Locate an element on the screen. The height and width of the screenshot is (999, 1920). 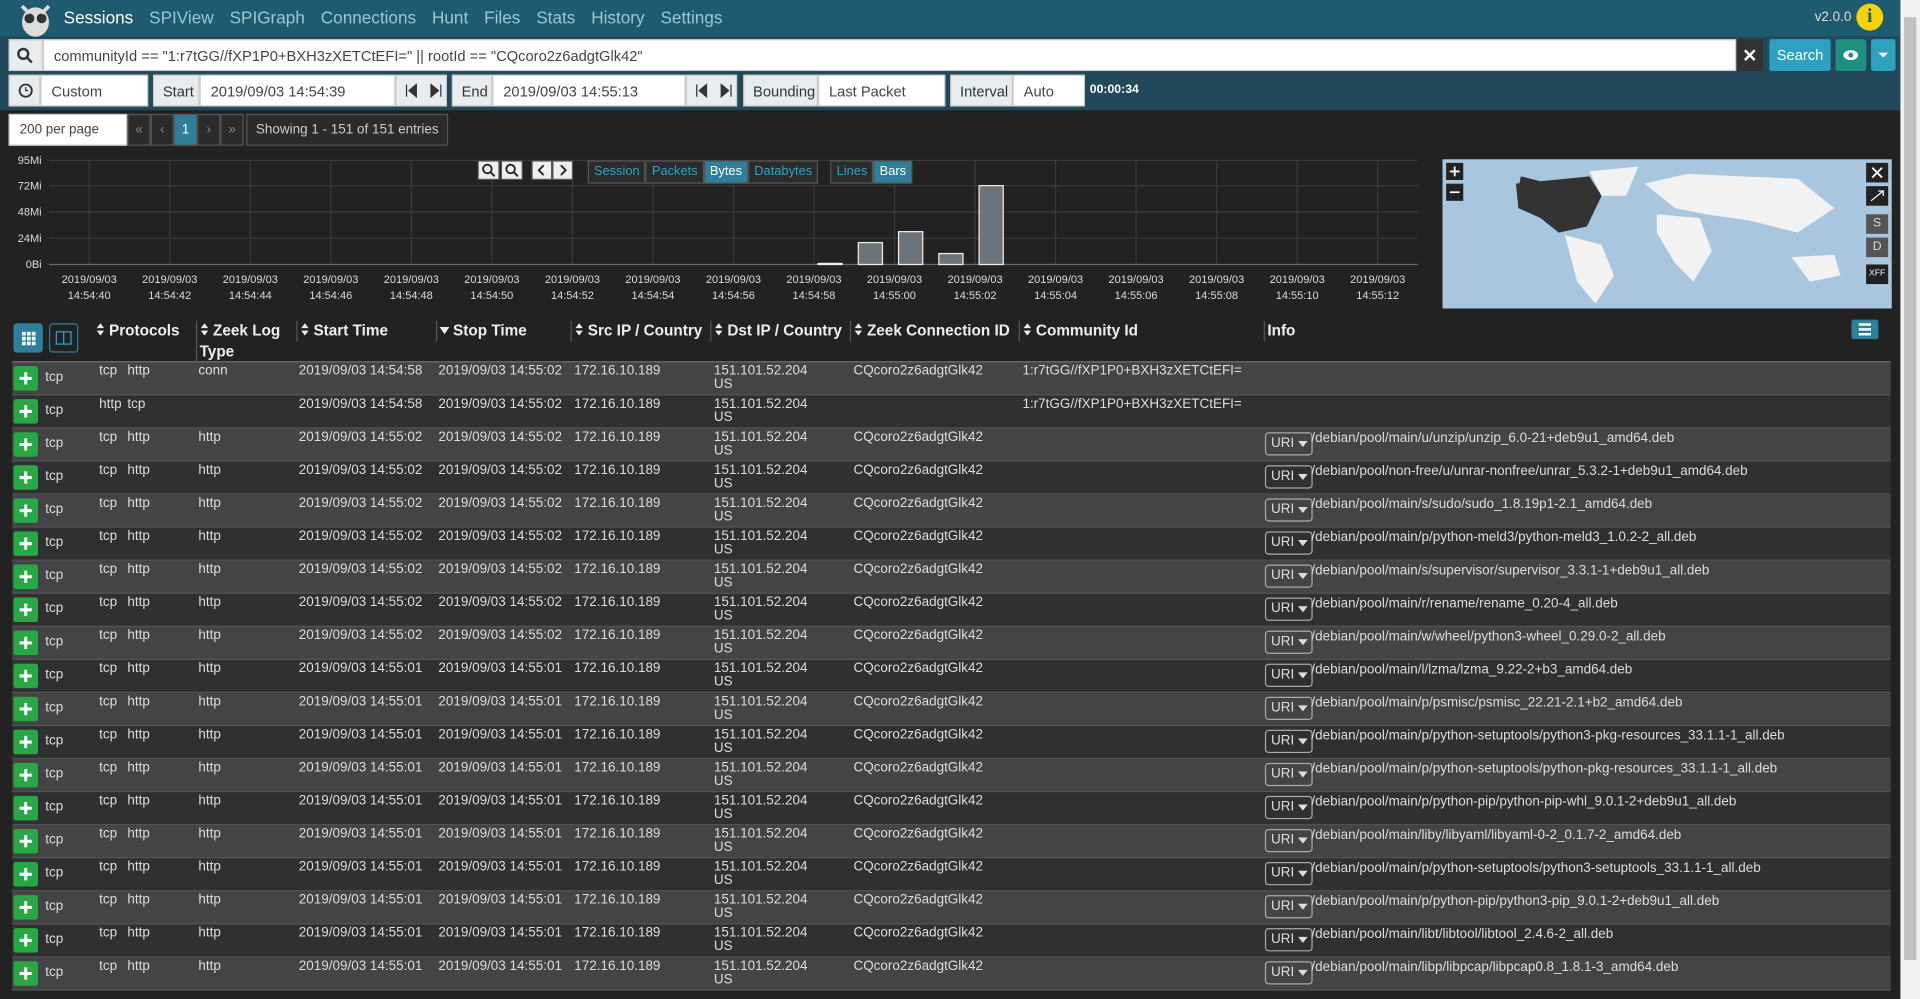
nav-item: Connections is located at coordinates (368, 17).